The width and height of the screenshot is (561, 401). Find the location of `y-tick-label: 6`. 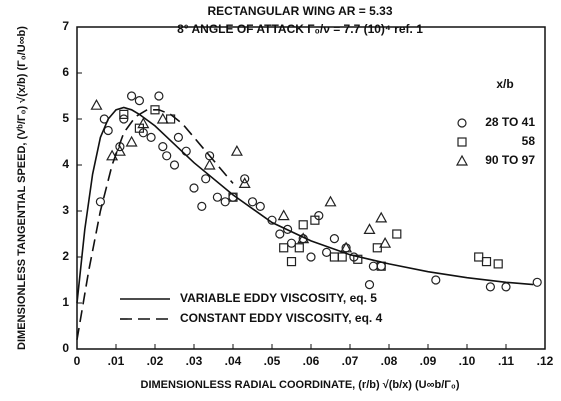

y-tick-label: 6 is located at coordinates (65, 72).